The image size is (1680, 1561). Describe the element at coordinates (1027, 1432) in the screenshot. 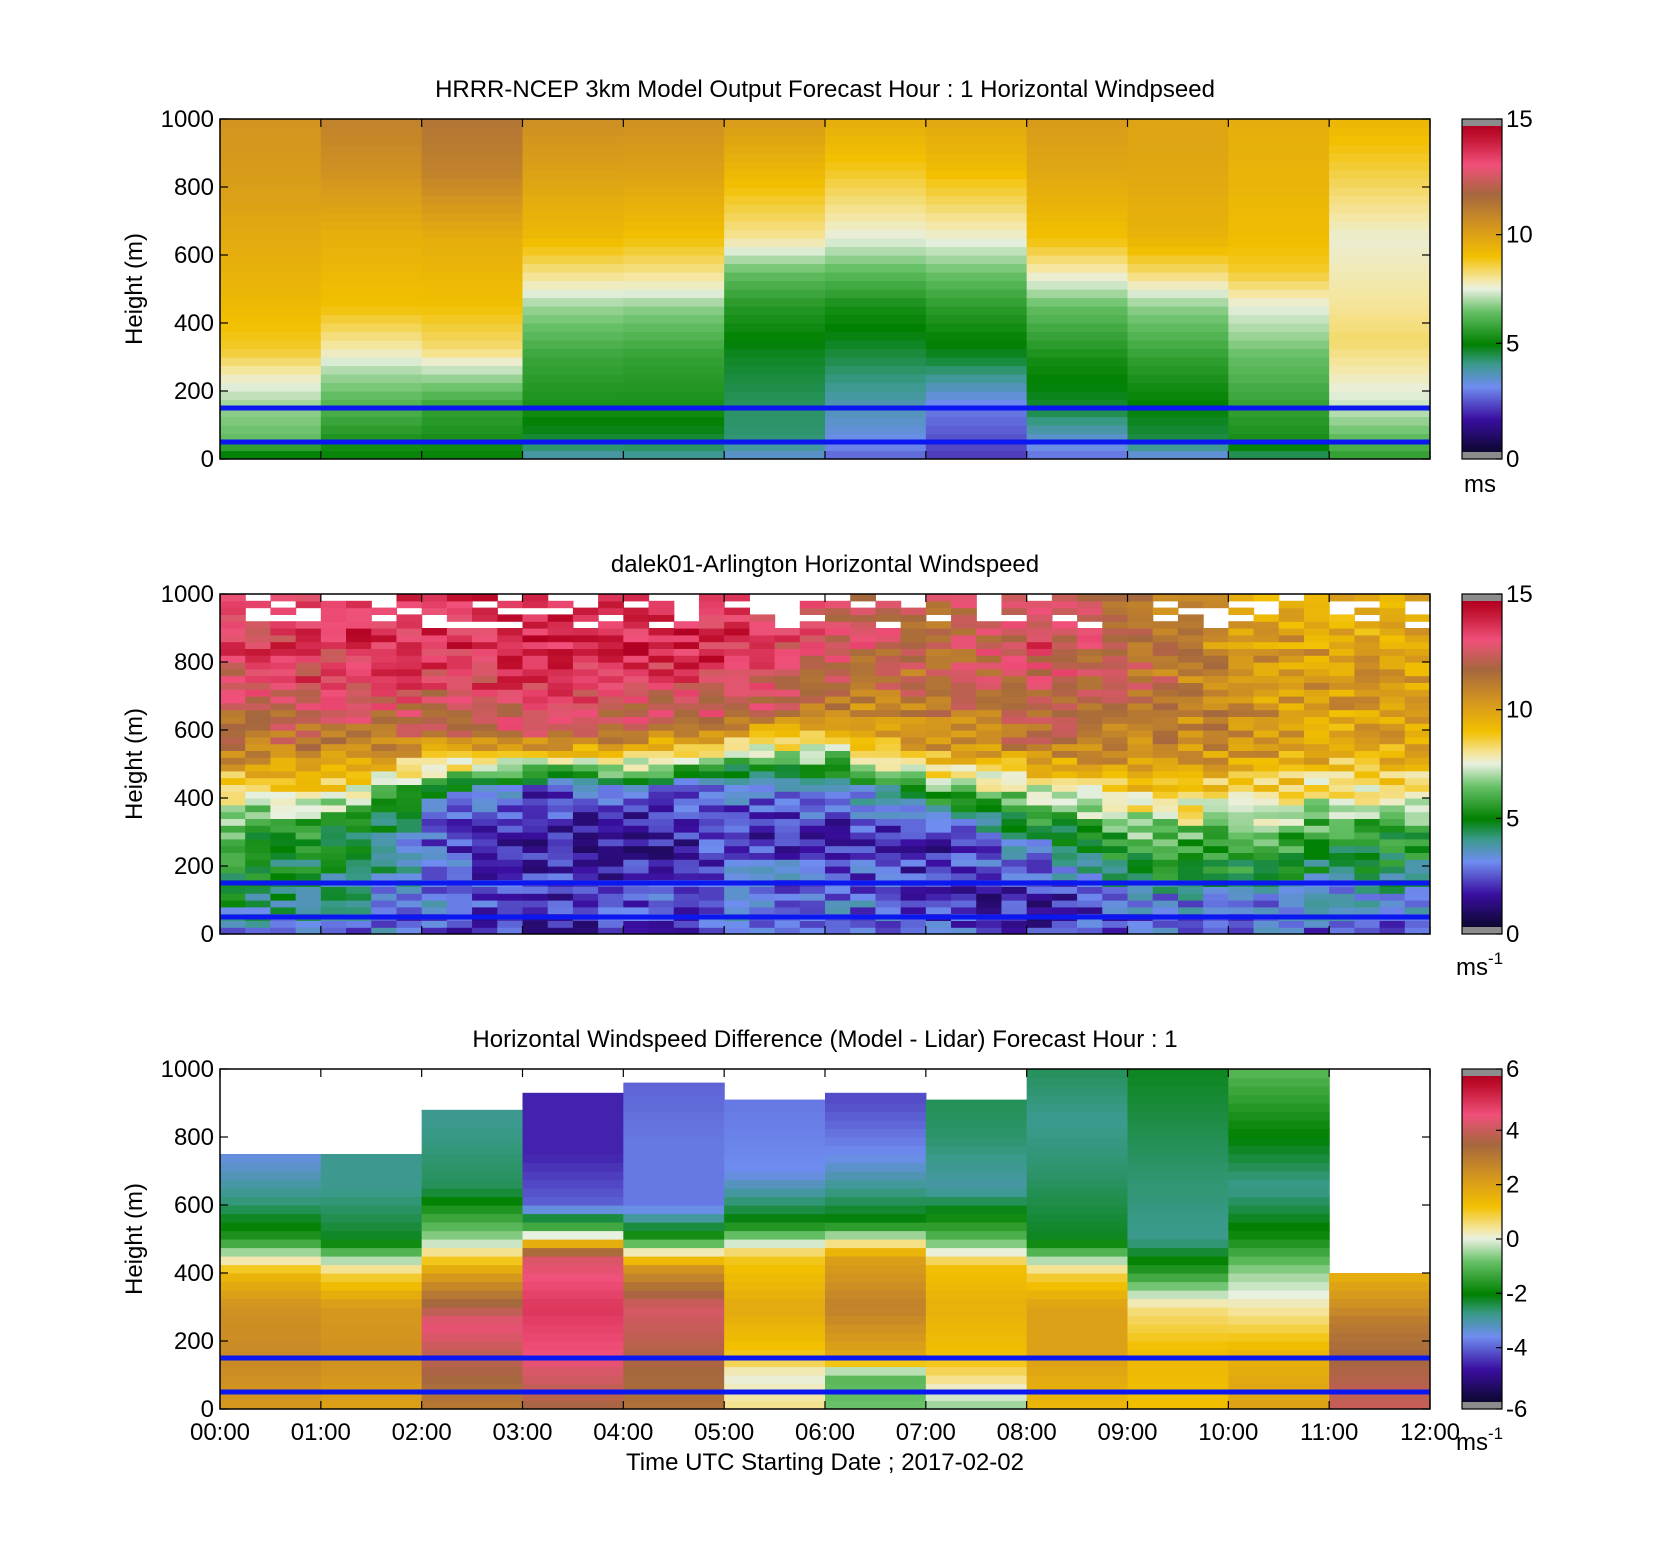

I see `difference-x-tick-label: 08:00` at that location.